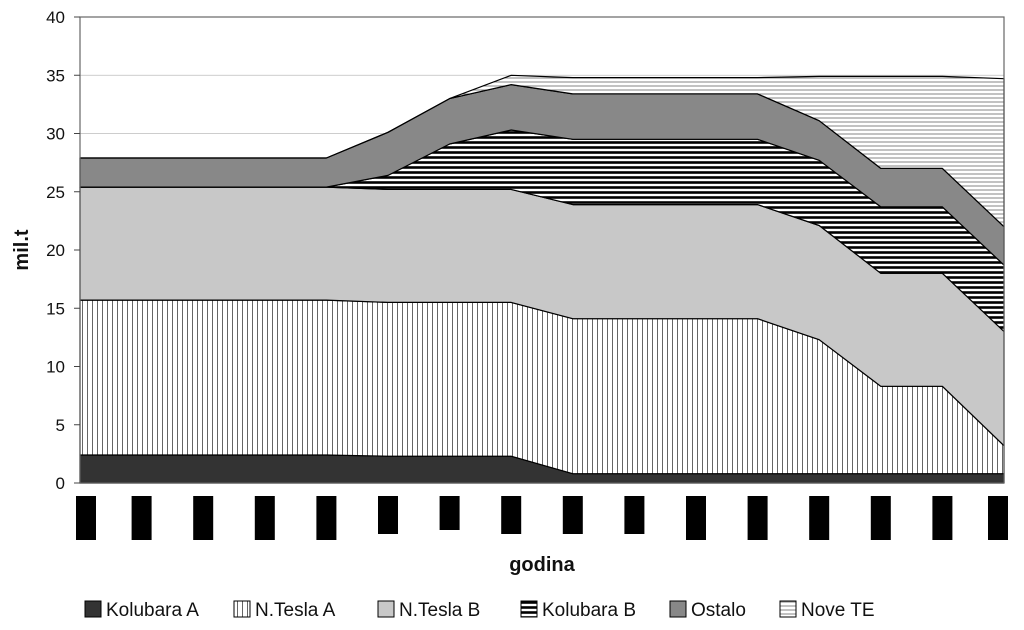  What do you see at coordinates (718, 610) in the screenshot?
I see `legend-label-ostalo: Ostalo` at bounding box center [718, 610].